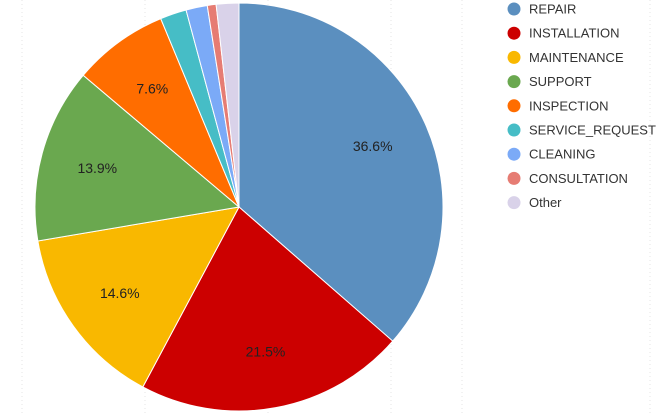 This screenshot has width=661, height=415. I want to click on legend-item-other: Other, so click(535, 202).